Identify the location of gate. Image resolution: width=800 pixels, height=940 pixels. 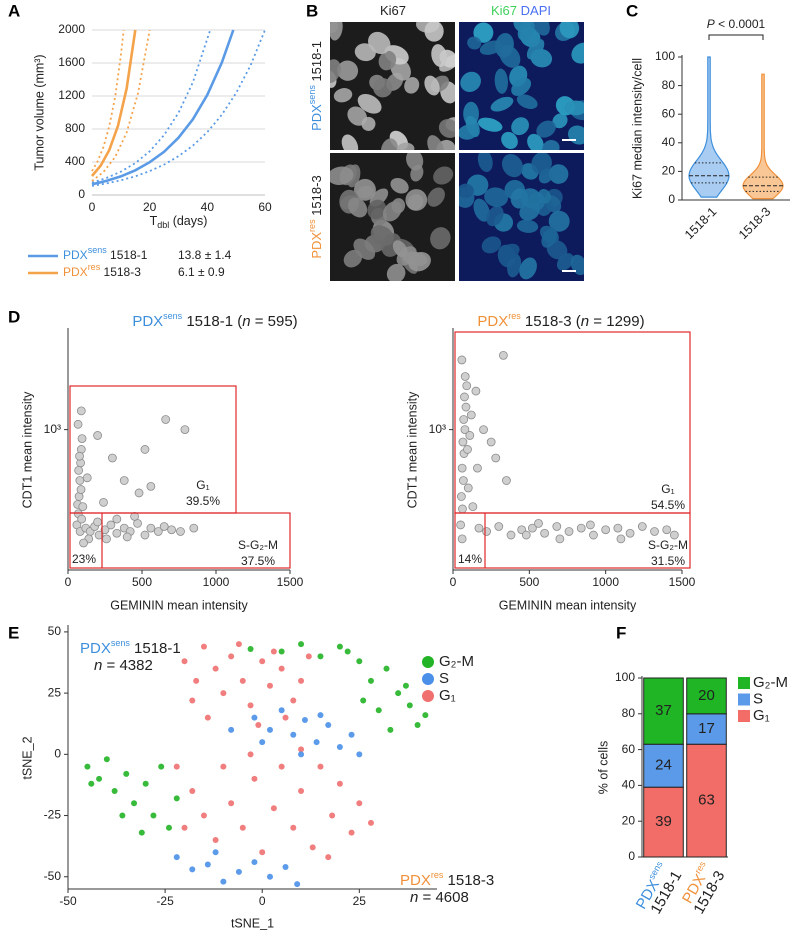
(572, 540).